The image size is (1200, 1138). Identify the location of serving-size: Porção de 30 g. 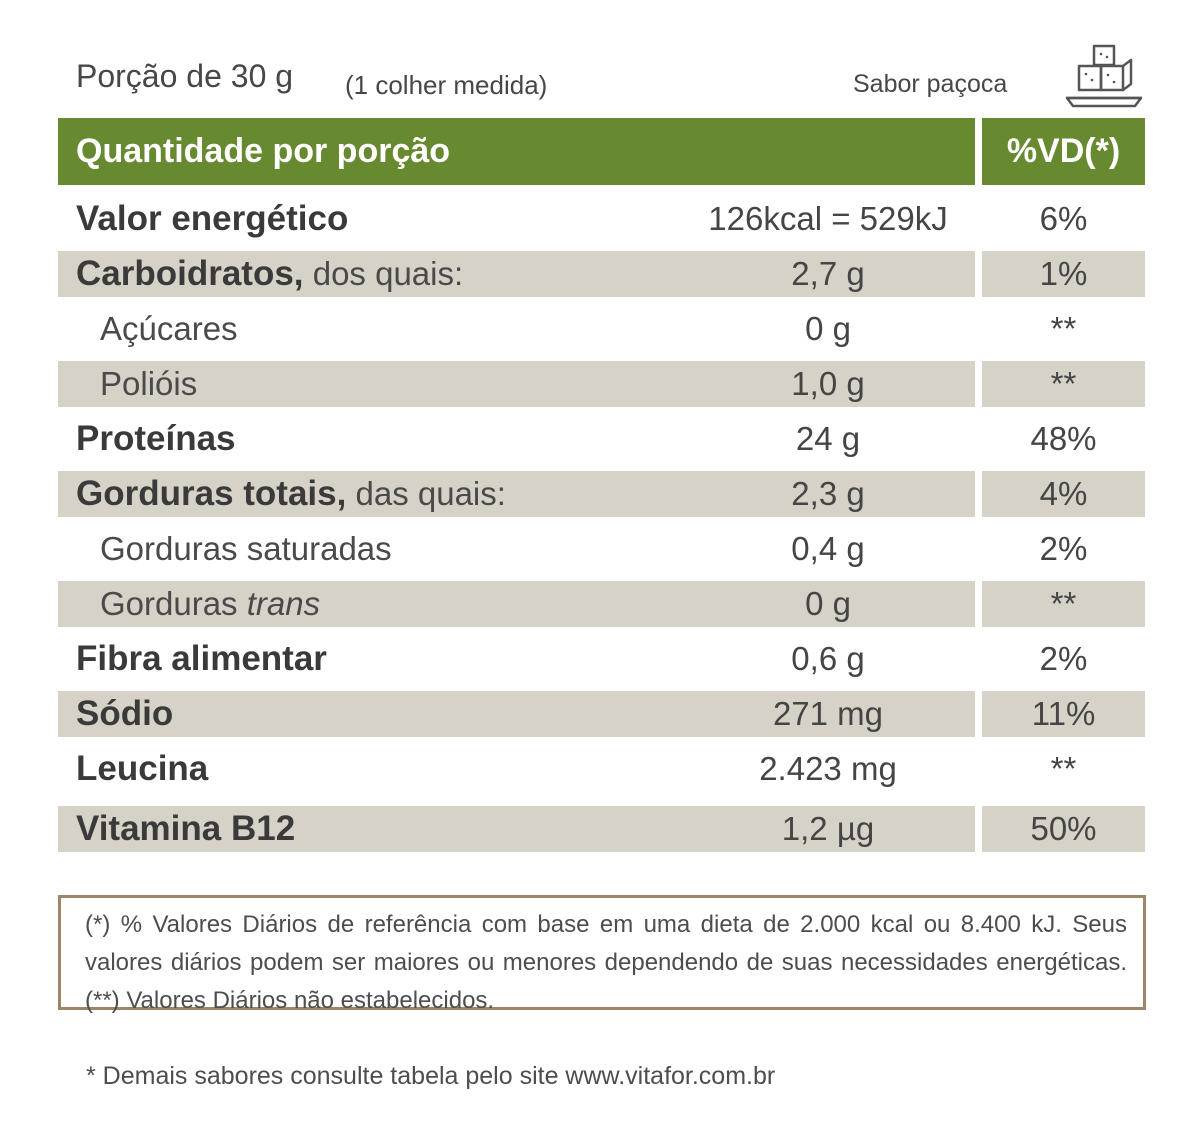
(185, 76).